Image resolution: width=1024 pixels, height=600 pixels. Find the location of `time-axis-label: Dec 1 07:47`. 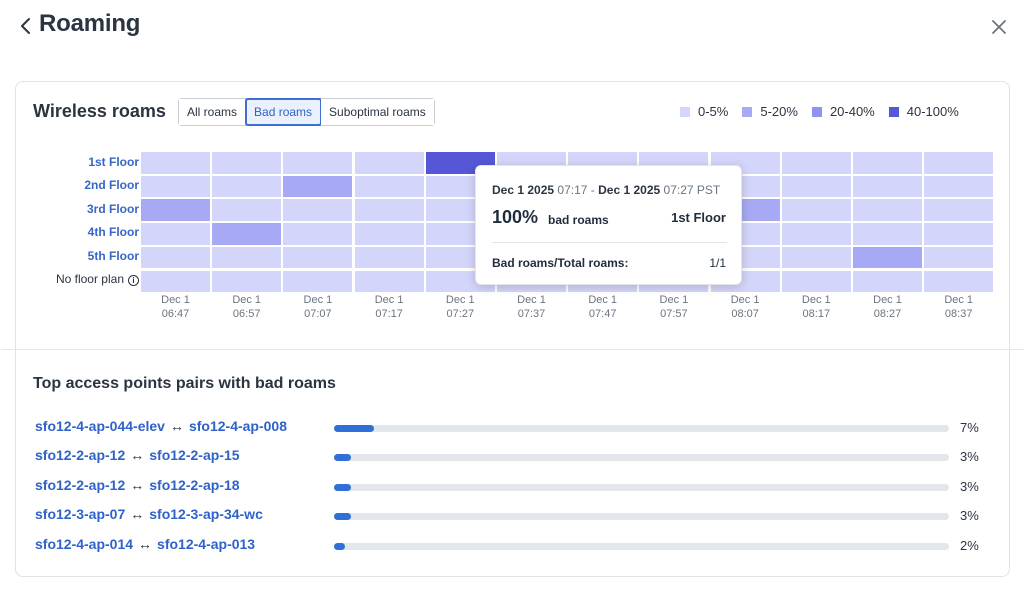

time-axis-label: Dec 1 07:47 is located at coordinates (603, 307).